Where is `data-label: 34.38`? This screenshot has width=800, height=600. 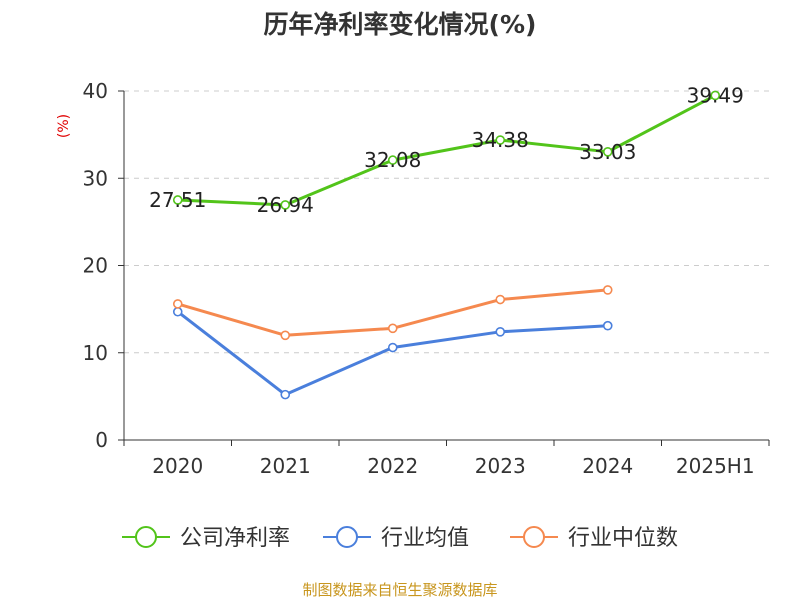 data-label: 34.38 is located at coordinates (500, 140).